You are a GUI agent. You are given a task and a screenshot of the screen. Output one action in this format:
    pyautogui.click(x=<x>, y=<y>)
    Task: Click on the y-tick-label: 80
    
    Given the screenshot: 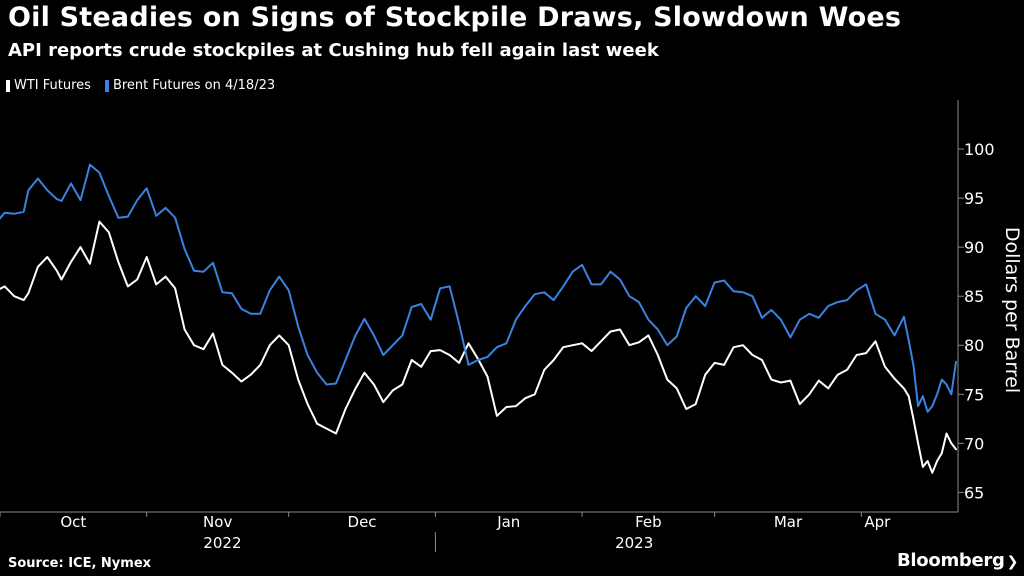 What is the action you would take?
    pyautogui.click(x=974, y=345)
    